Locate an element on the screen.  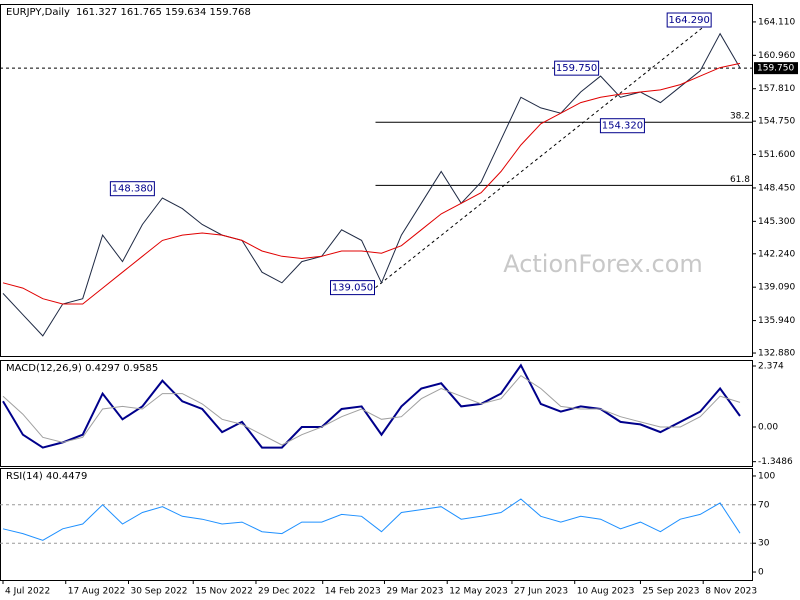
x-tick-label: 29 Dec 2022 is located at coordinates (287, 592).